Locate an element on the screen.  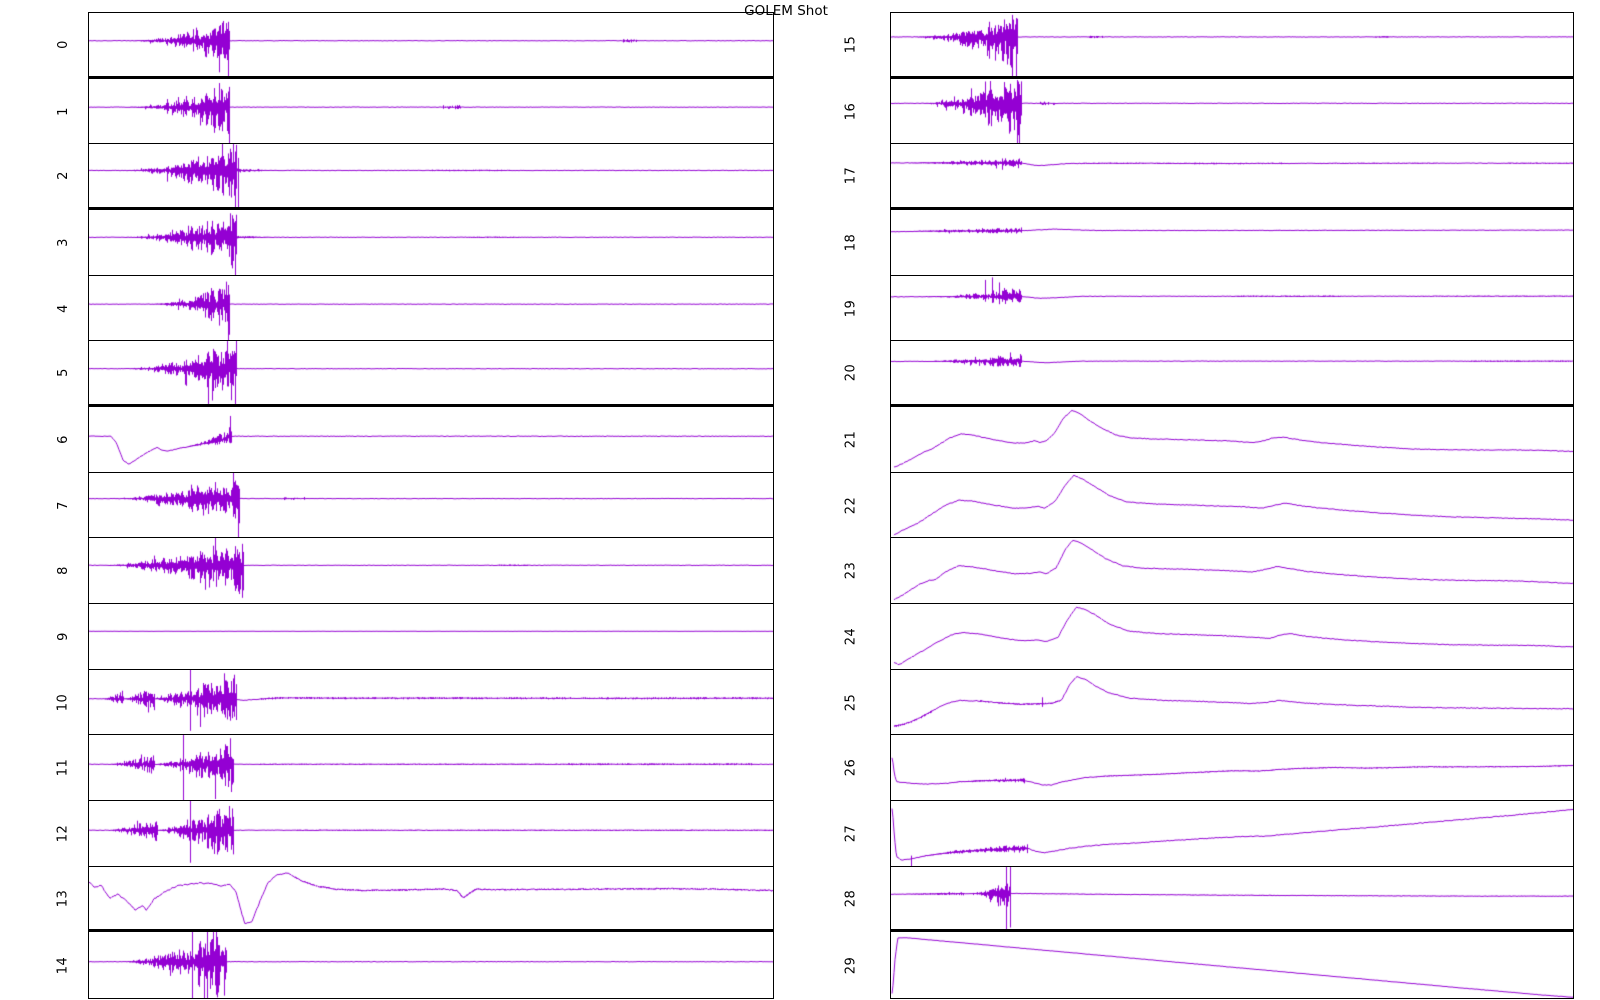
panel-label-wrap: 22 is located at coordinates (851, 505).